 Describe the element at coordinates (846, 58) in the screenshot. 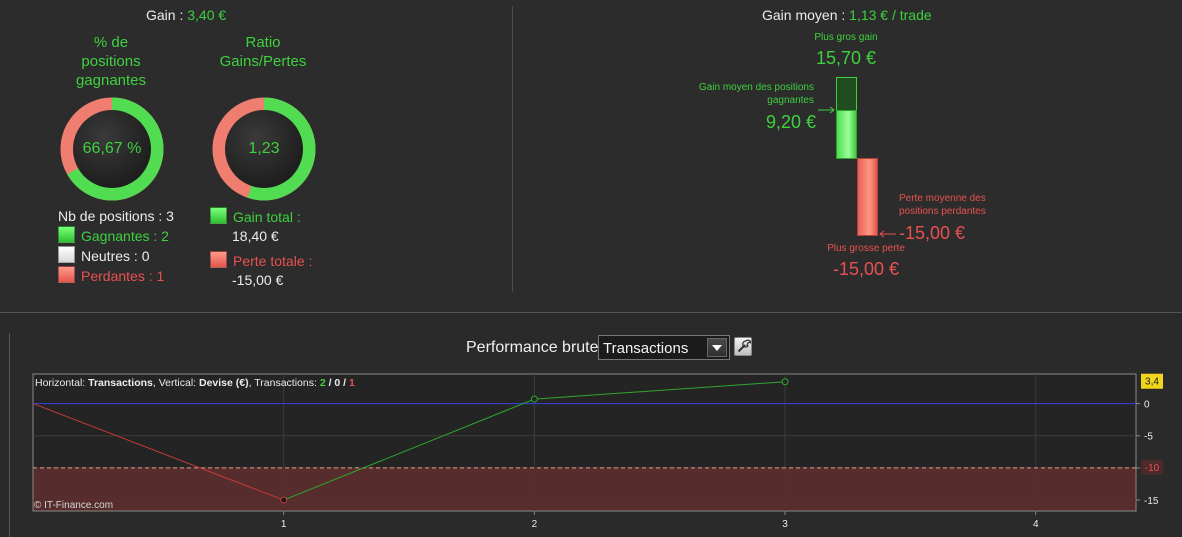

I see `plus-gros-gain-value: 15,70 €` at that location.